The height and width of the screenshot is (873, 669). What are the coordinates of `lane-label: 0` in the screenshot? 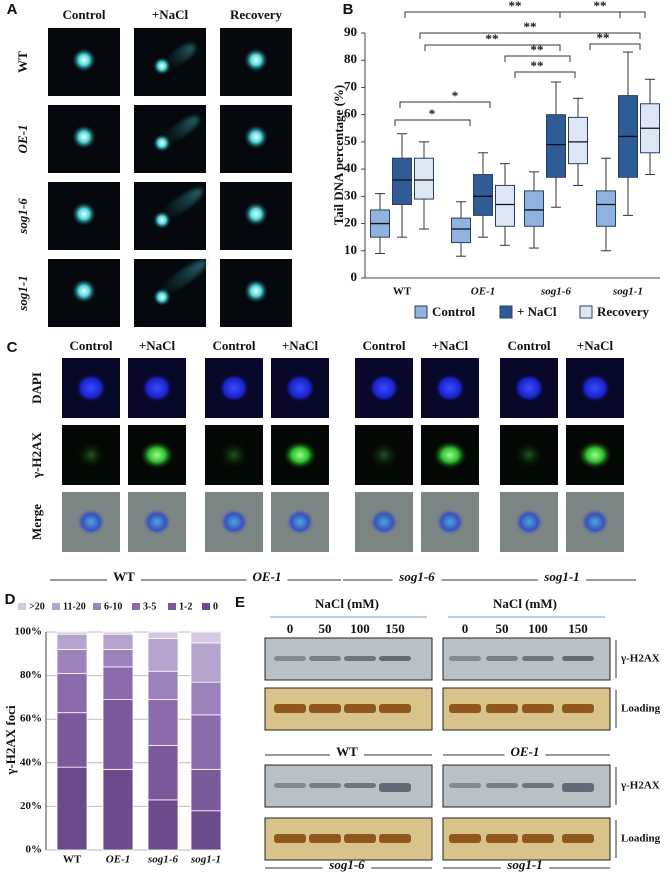 It's located at (290, 628).